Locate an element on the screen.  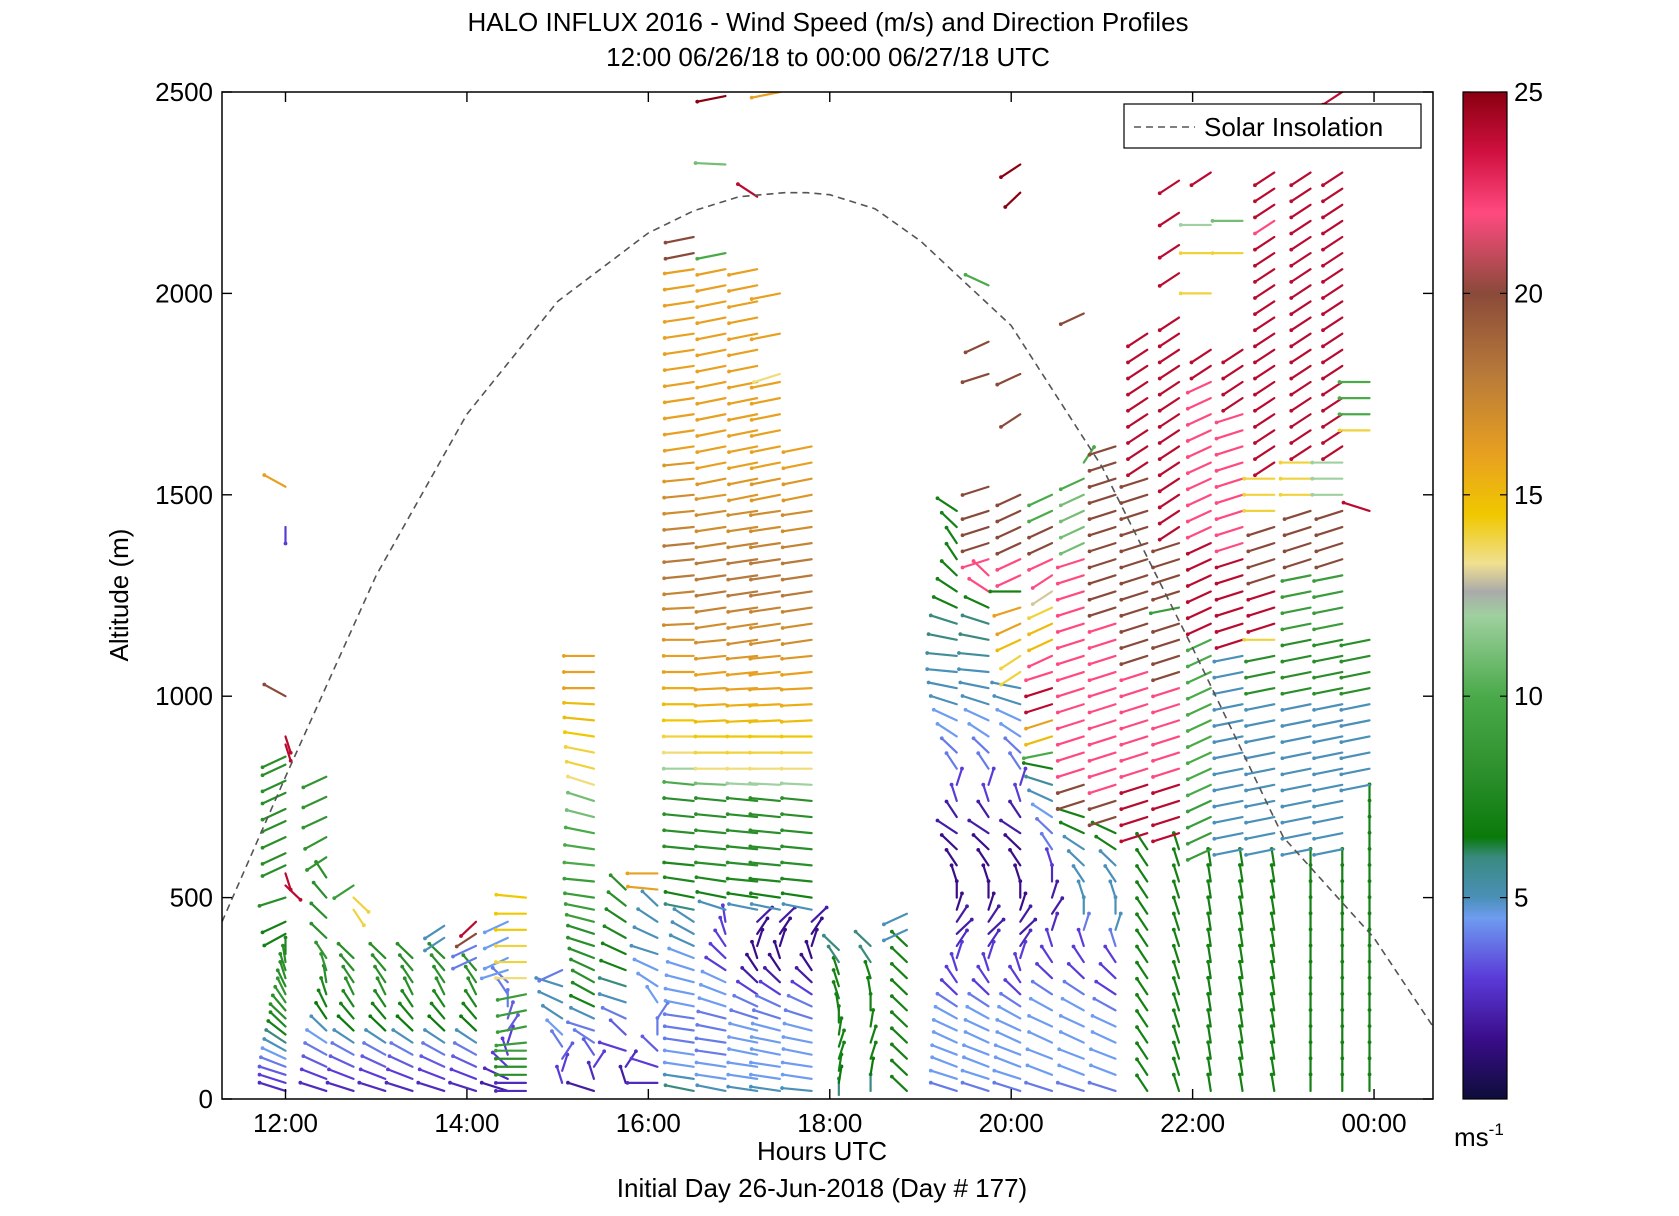
x-axis-sublabel: Initial Day 26-Jun-2018 (Day # 177) is located at coordinates (822, 1188).